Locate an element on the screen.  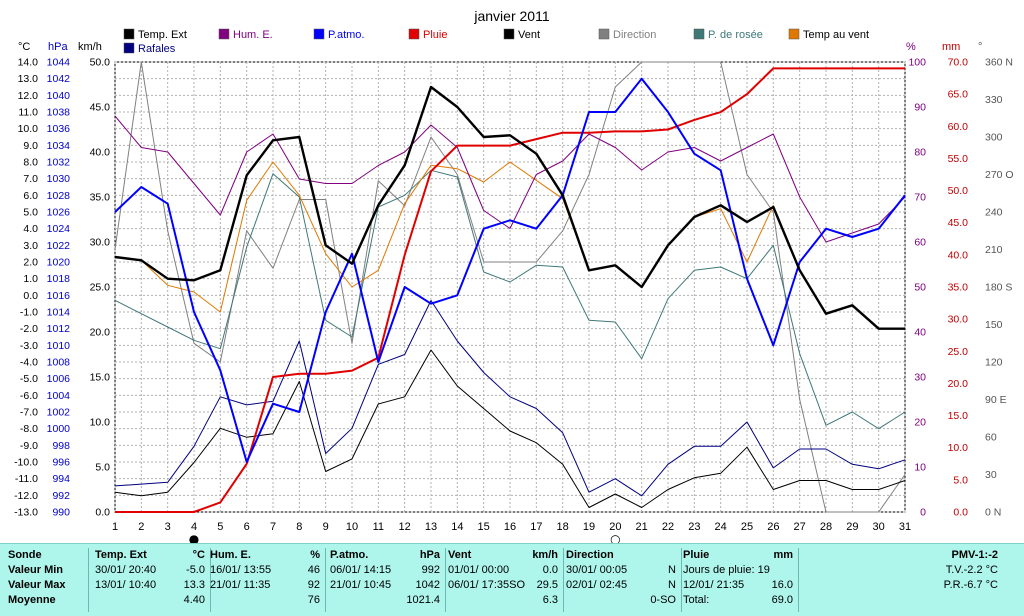
legend-label: Pluie is located at coordinates (435, 35).